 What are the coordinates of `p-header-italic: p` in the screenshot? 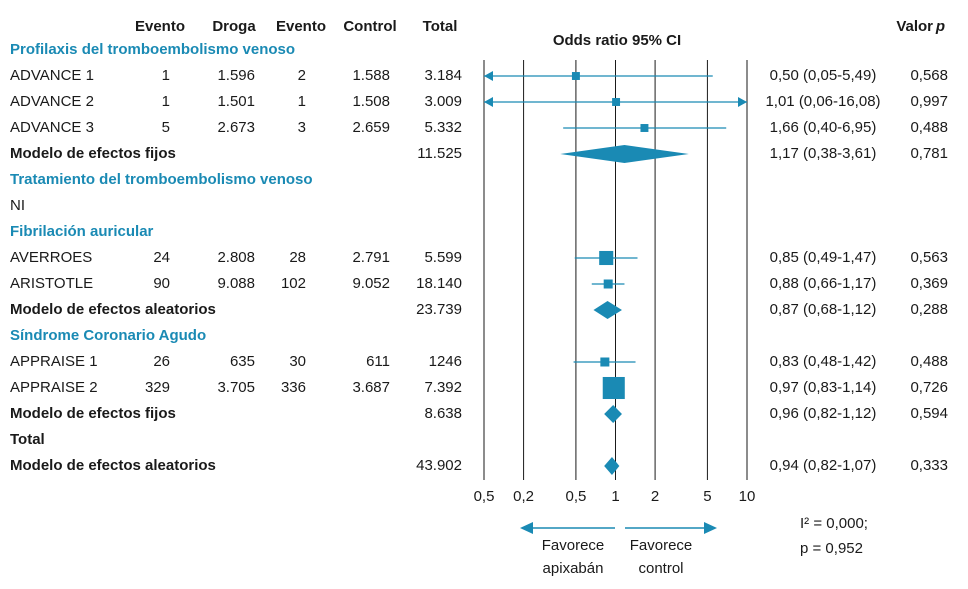 It's located at (940, 26).